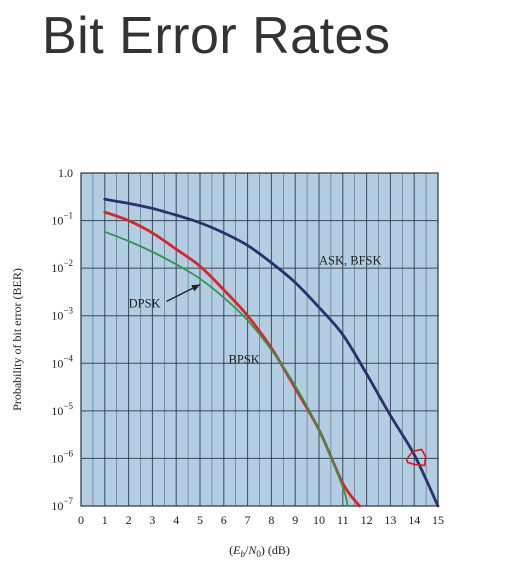 This screenshot has height=575, width=518. Describe the element at coordinates (17, 339) in the screenshot. I see `y-axis-label: Probability of bit error (BER)` at that location.